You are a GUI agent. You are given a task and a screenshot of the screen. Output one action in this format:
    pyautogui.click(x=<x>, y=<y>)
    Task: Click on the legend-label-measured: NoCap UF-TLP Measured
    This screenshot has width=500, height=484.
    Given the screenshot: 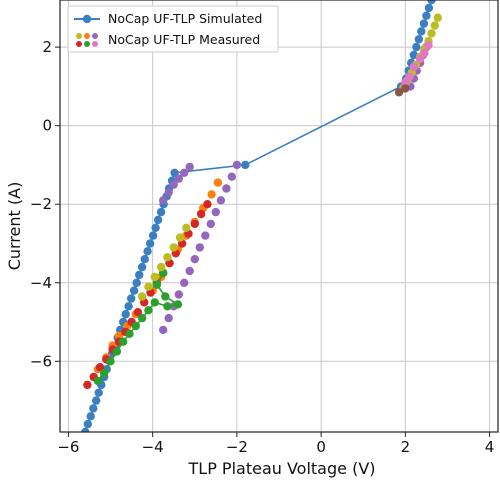 What is the action you would take?
    pyautogui.click(x=184, y=39)
    